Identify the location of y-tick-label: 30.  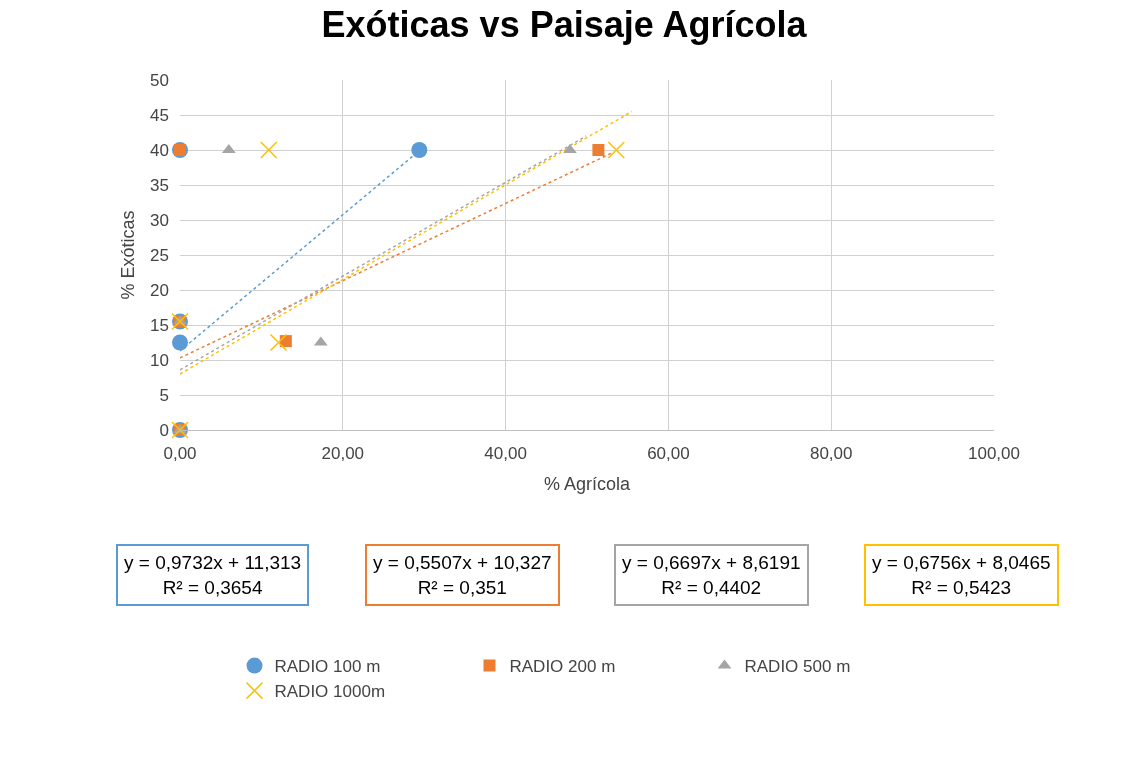
(159, 220).